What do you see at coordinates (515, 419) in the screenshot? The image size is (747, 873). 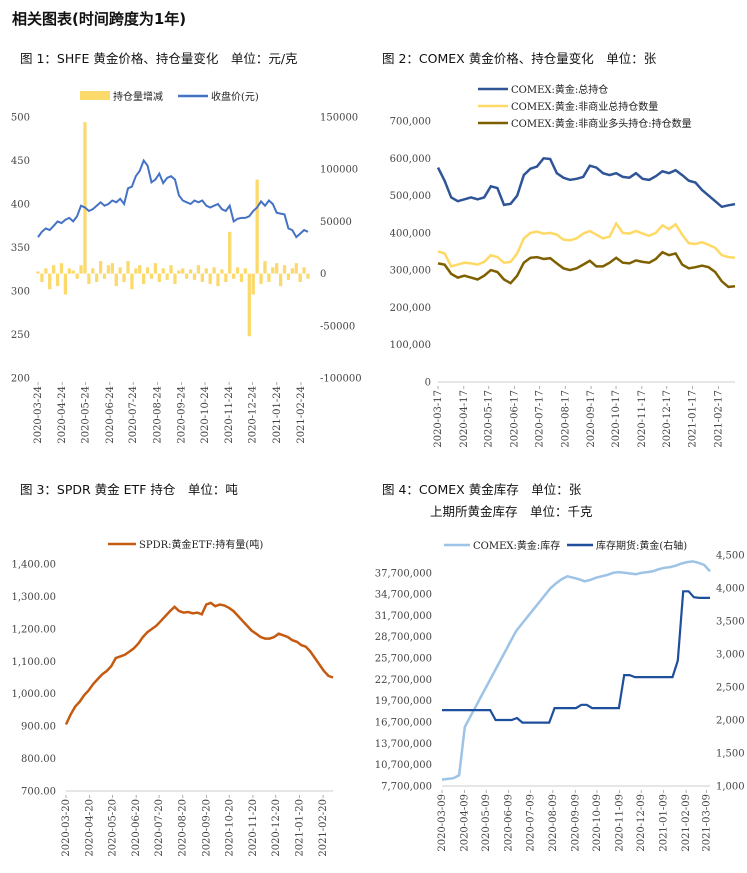 I see `chart2-x-tick-label: 2020-06-17` at bounding box center [515, 419].